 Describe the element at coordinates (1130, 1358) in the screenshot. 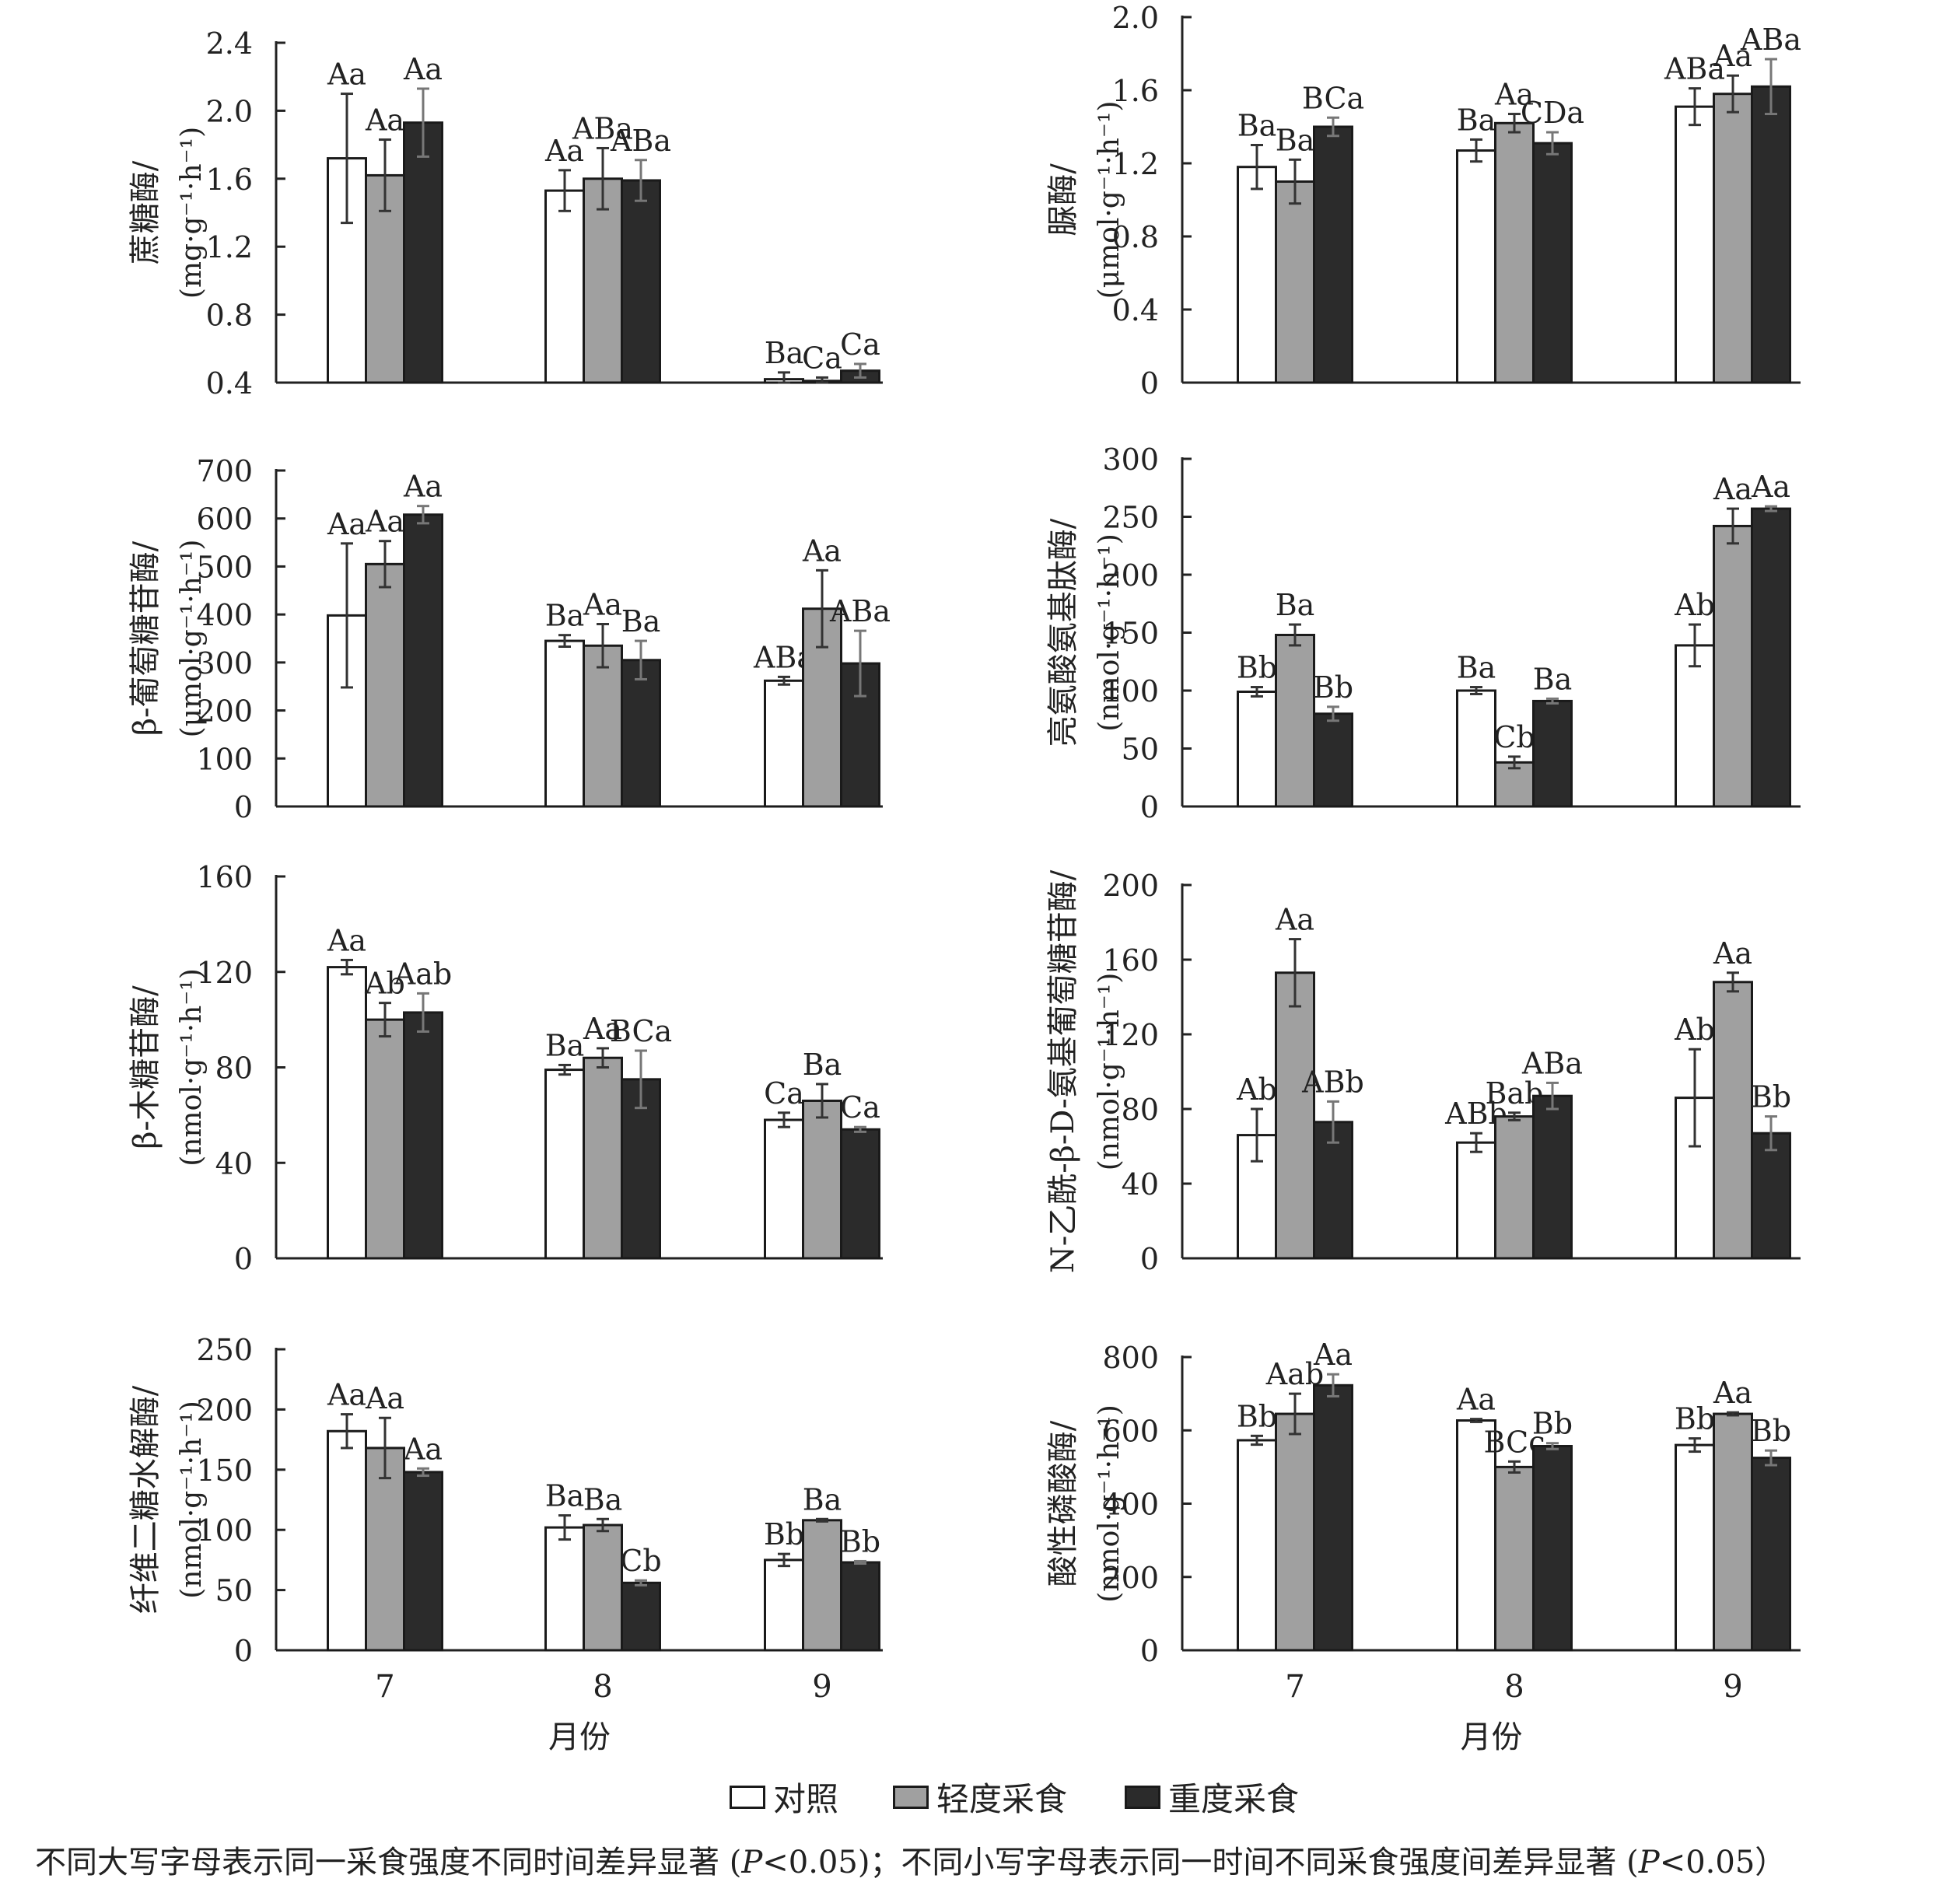

I see `panel-8-y-tick-label-4: 800` at that location.